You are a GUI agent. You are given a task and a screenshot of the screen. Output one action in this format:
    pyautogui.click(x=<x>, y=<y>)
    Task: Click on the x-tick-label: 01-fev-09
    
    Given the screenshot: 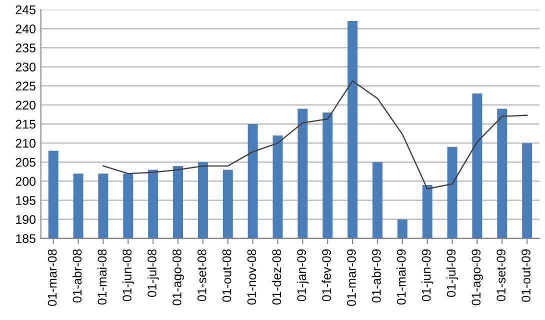 What is the action you would take?
    pyautogui.click(x=326, y=275)
    